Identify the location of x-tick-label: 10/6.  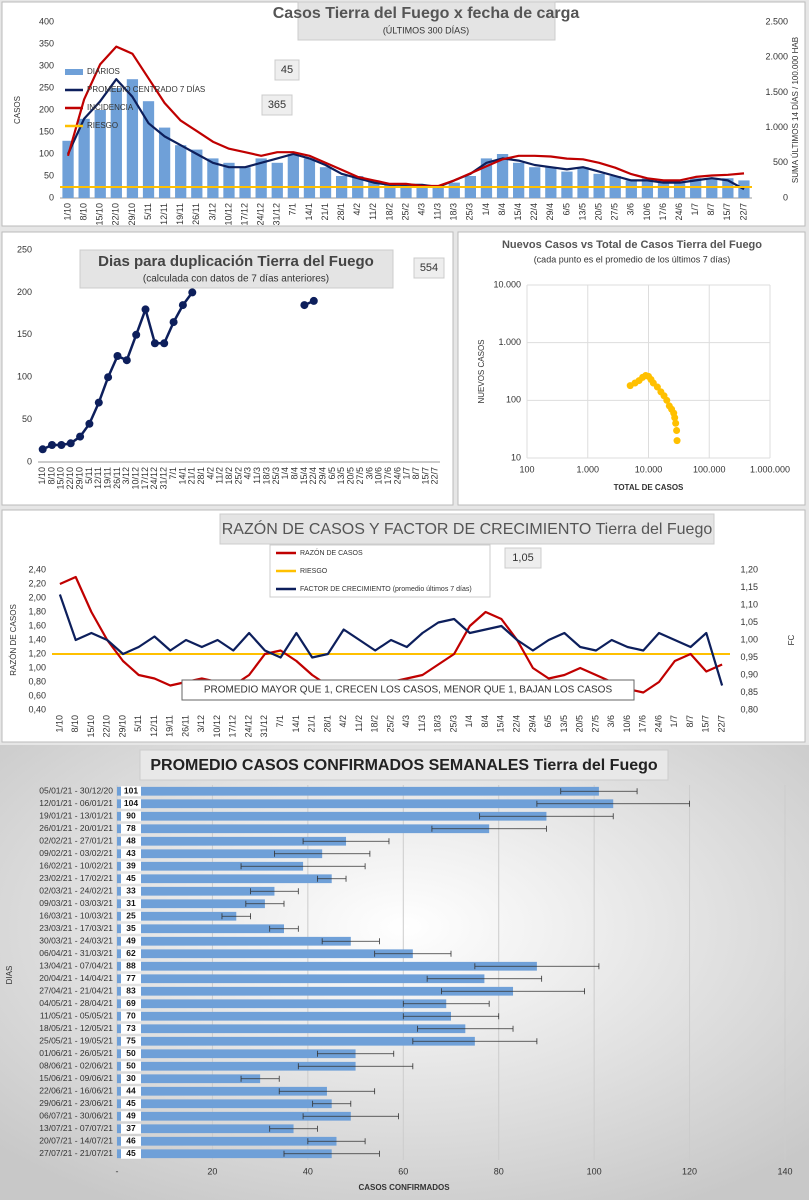
(379, 476).